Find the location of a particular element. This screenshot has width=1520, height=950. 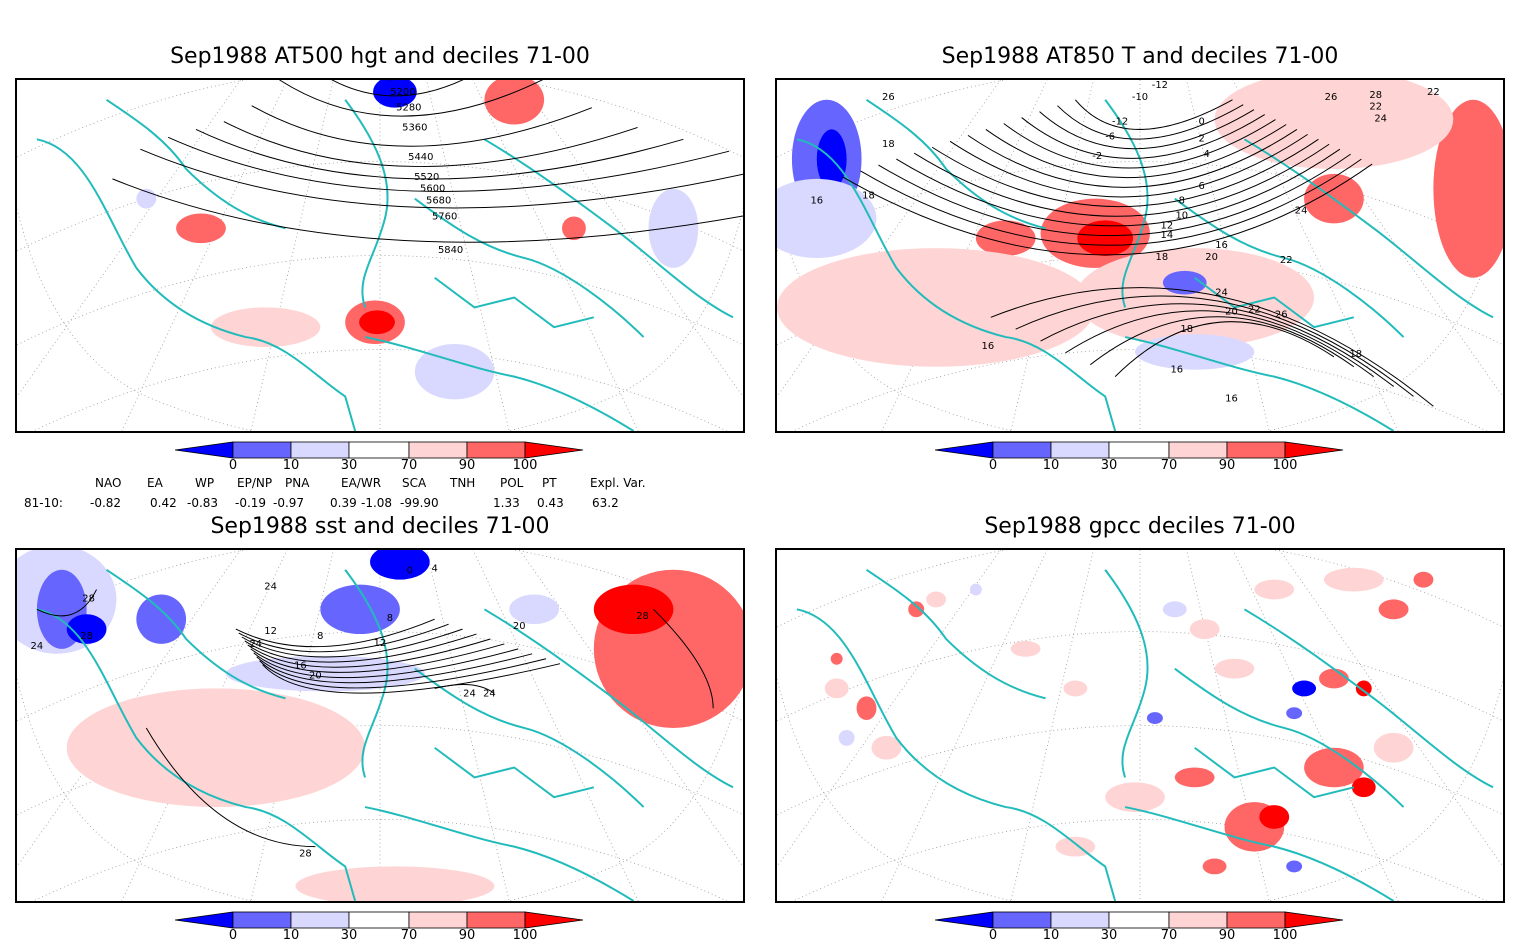

index-header: EA is located at coordinates (155, 483).